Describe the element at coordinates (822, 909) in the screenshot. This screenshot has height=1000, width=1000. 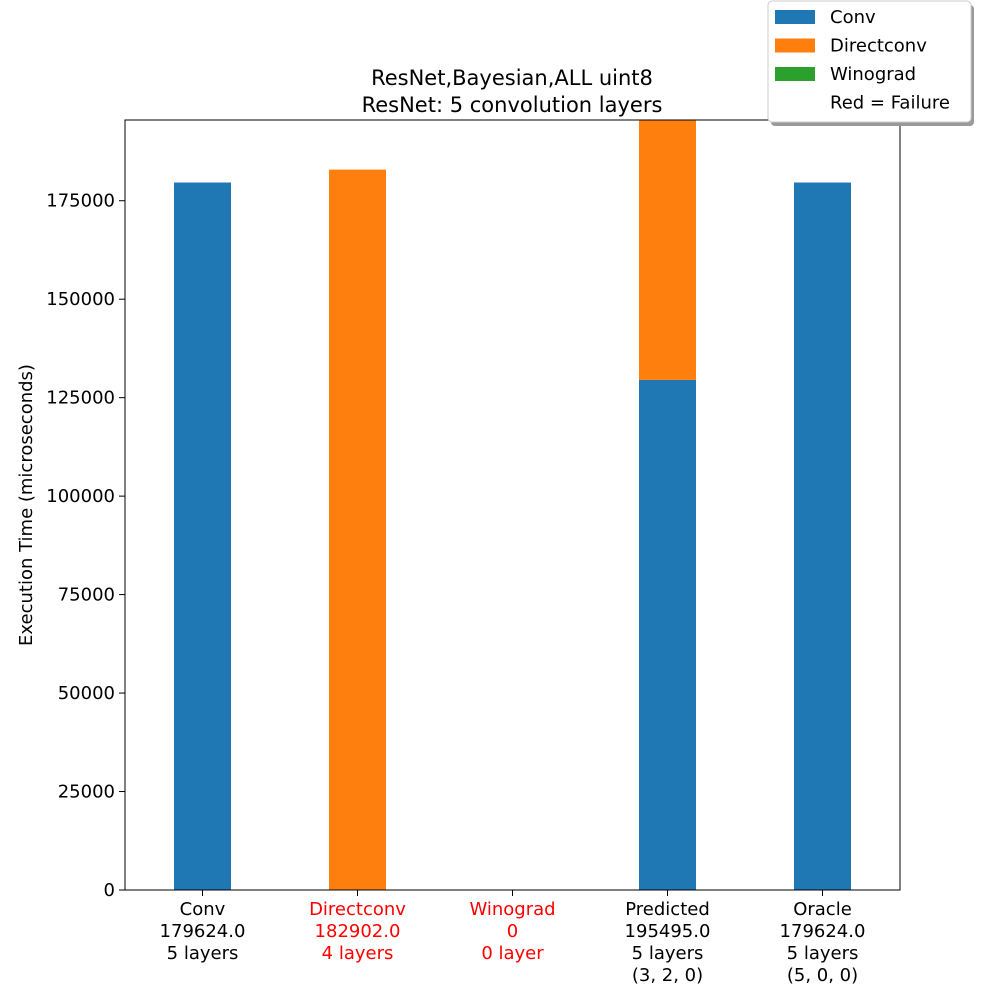
I see `x-tick-label-4-0: Oracle` at that location.